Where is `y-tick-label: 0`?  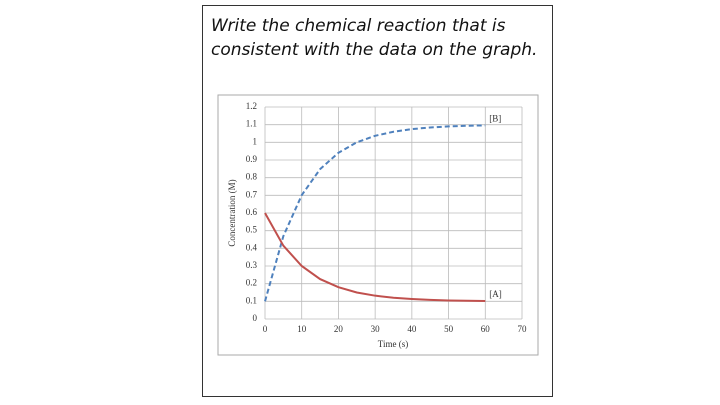
y-tick-label: 0 is located at coordinates (255, 318).